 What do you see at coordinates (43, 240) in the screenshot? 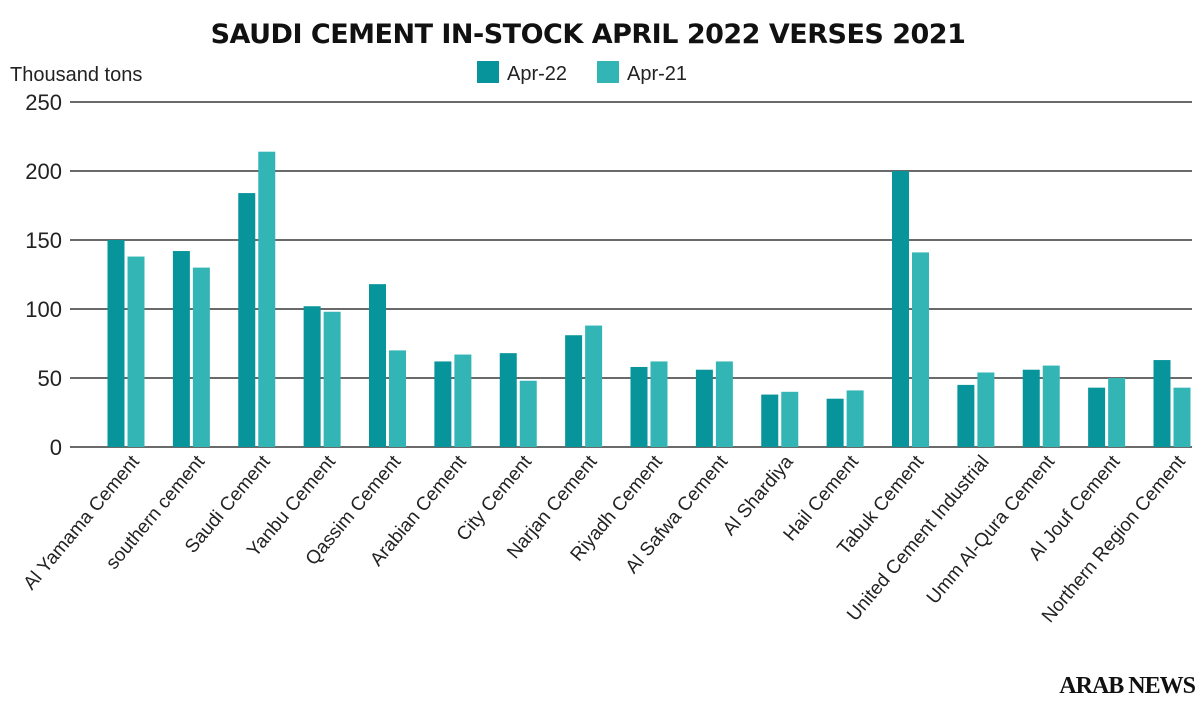
I see `y-tick-label: 150` at bounding box center [43, 240].